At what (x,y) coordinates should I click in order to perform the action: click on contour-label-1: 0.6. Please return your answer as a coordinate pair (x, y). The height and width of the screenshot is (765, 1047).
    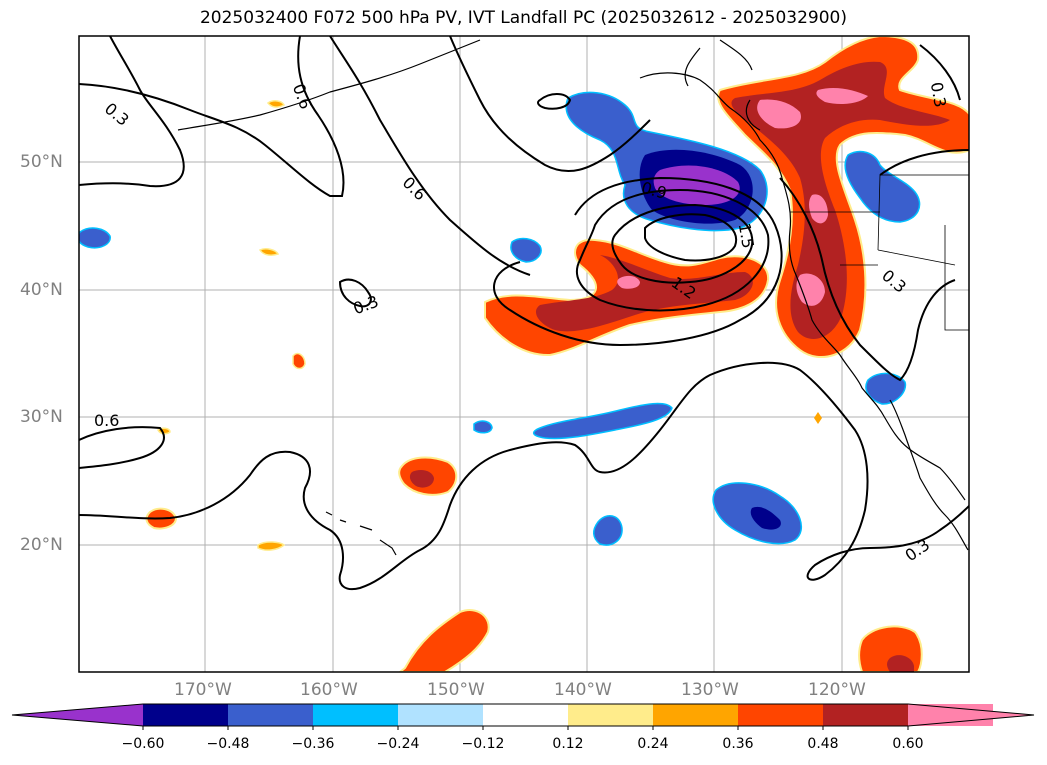
    Looking at the image, I should click on (302, 96).